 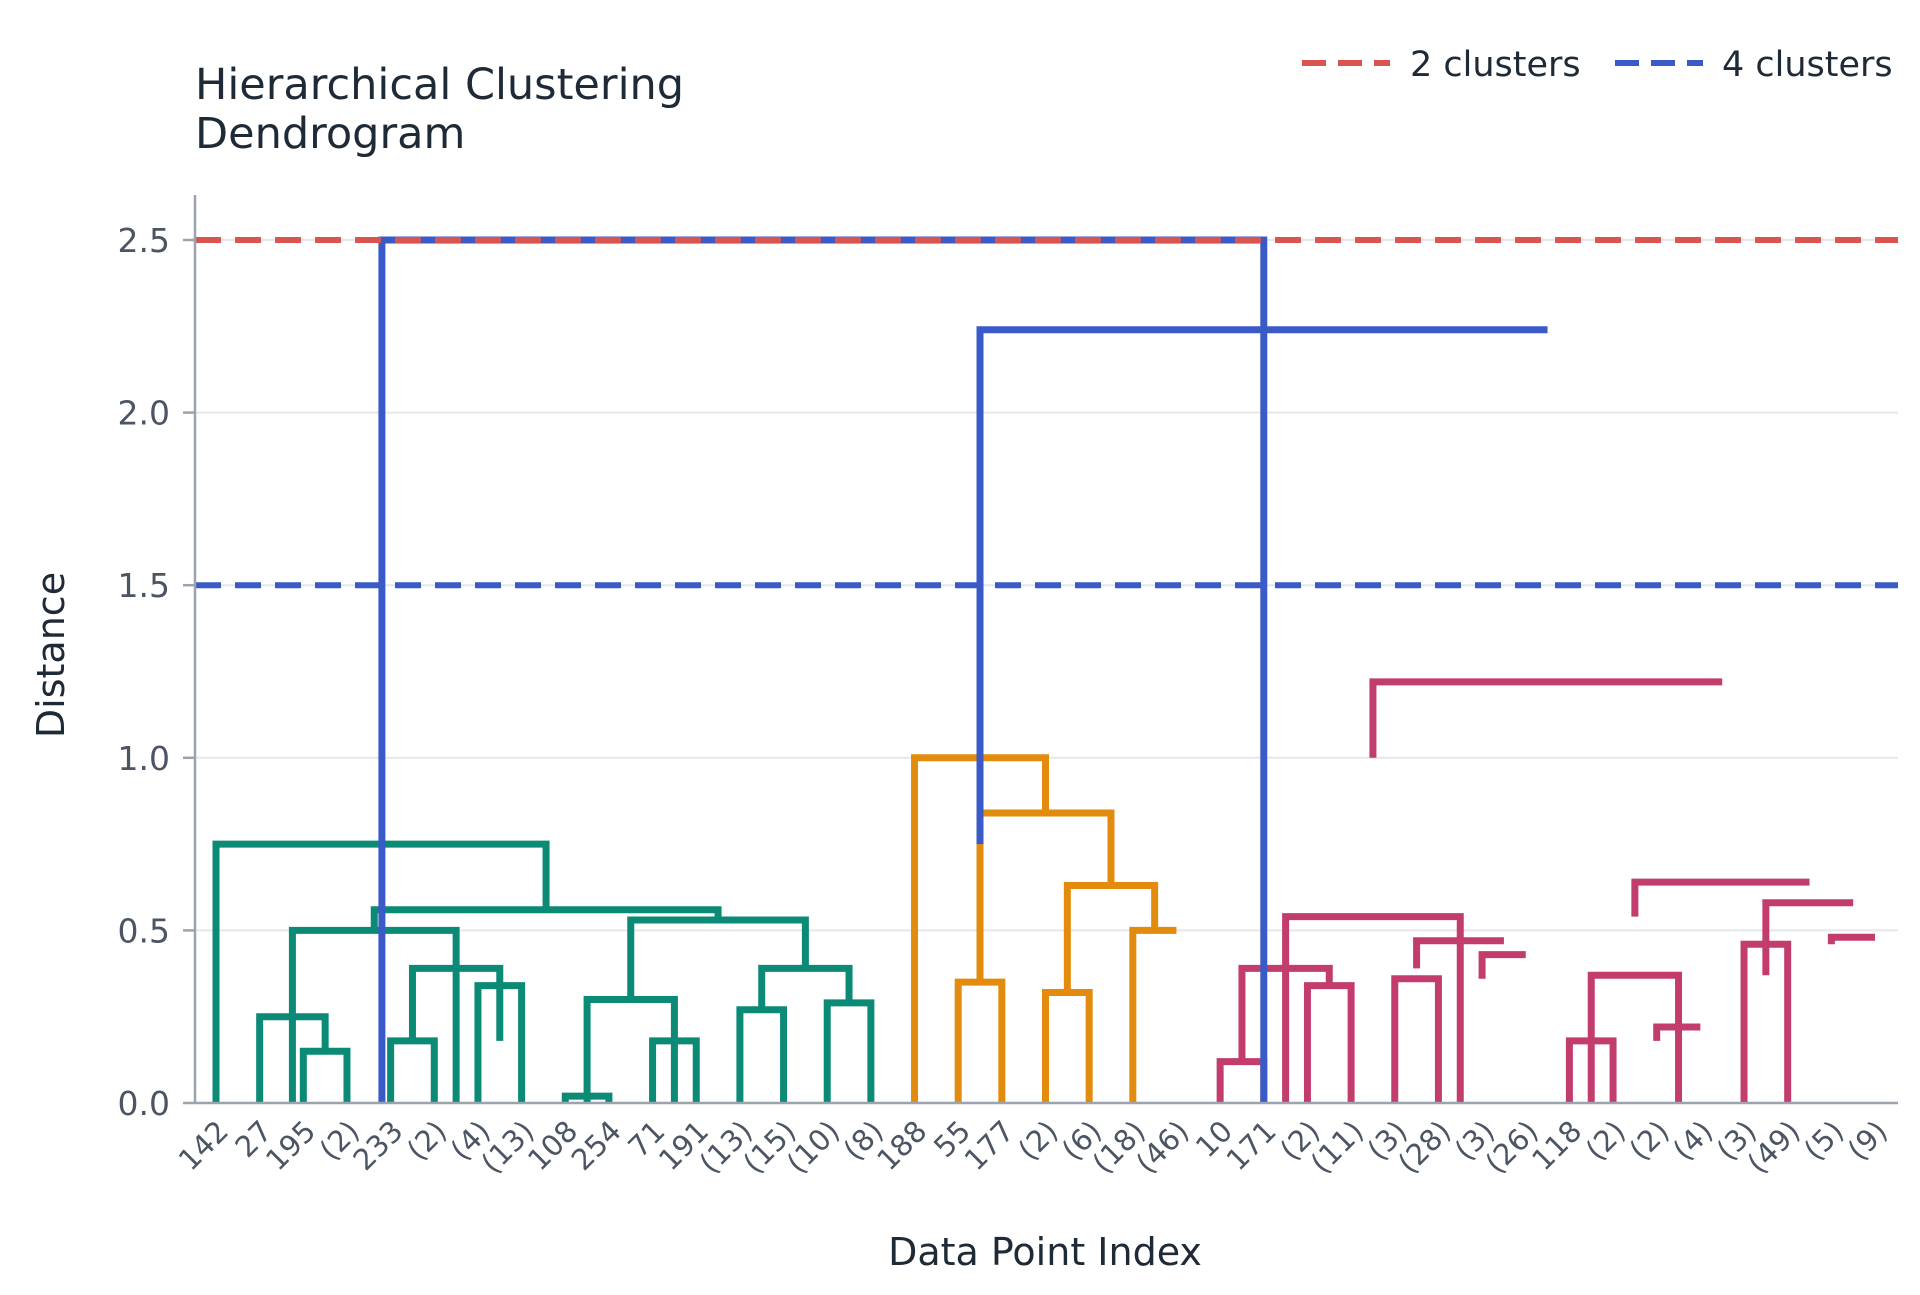 What do you see at coordinates (1337, 1147) in the screenshot?
I see `x-tick-label: (11)` at bounding box center [1337, 1147].